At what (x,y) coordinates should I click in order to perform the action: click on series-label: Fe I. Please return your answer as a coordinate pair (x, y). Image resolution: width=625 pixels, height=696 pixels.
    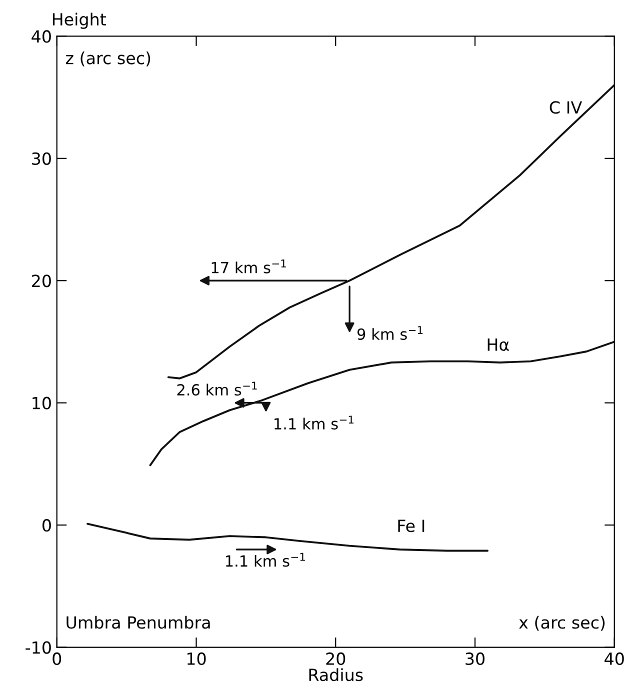
    Looking at the image, I should click on (411, 526).